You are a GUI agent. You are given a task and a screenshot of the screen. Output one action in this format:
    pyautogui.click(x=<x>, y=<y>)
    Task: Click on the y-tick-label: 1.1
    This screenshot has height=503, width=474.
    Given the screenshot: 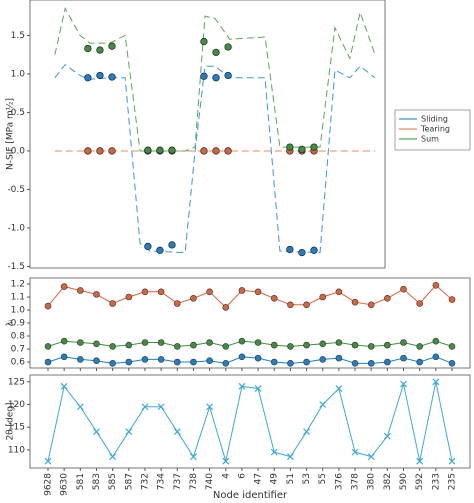 What is the action you would take?
    pyautogui.click(x=18, y=297)
    